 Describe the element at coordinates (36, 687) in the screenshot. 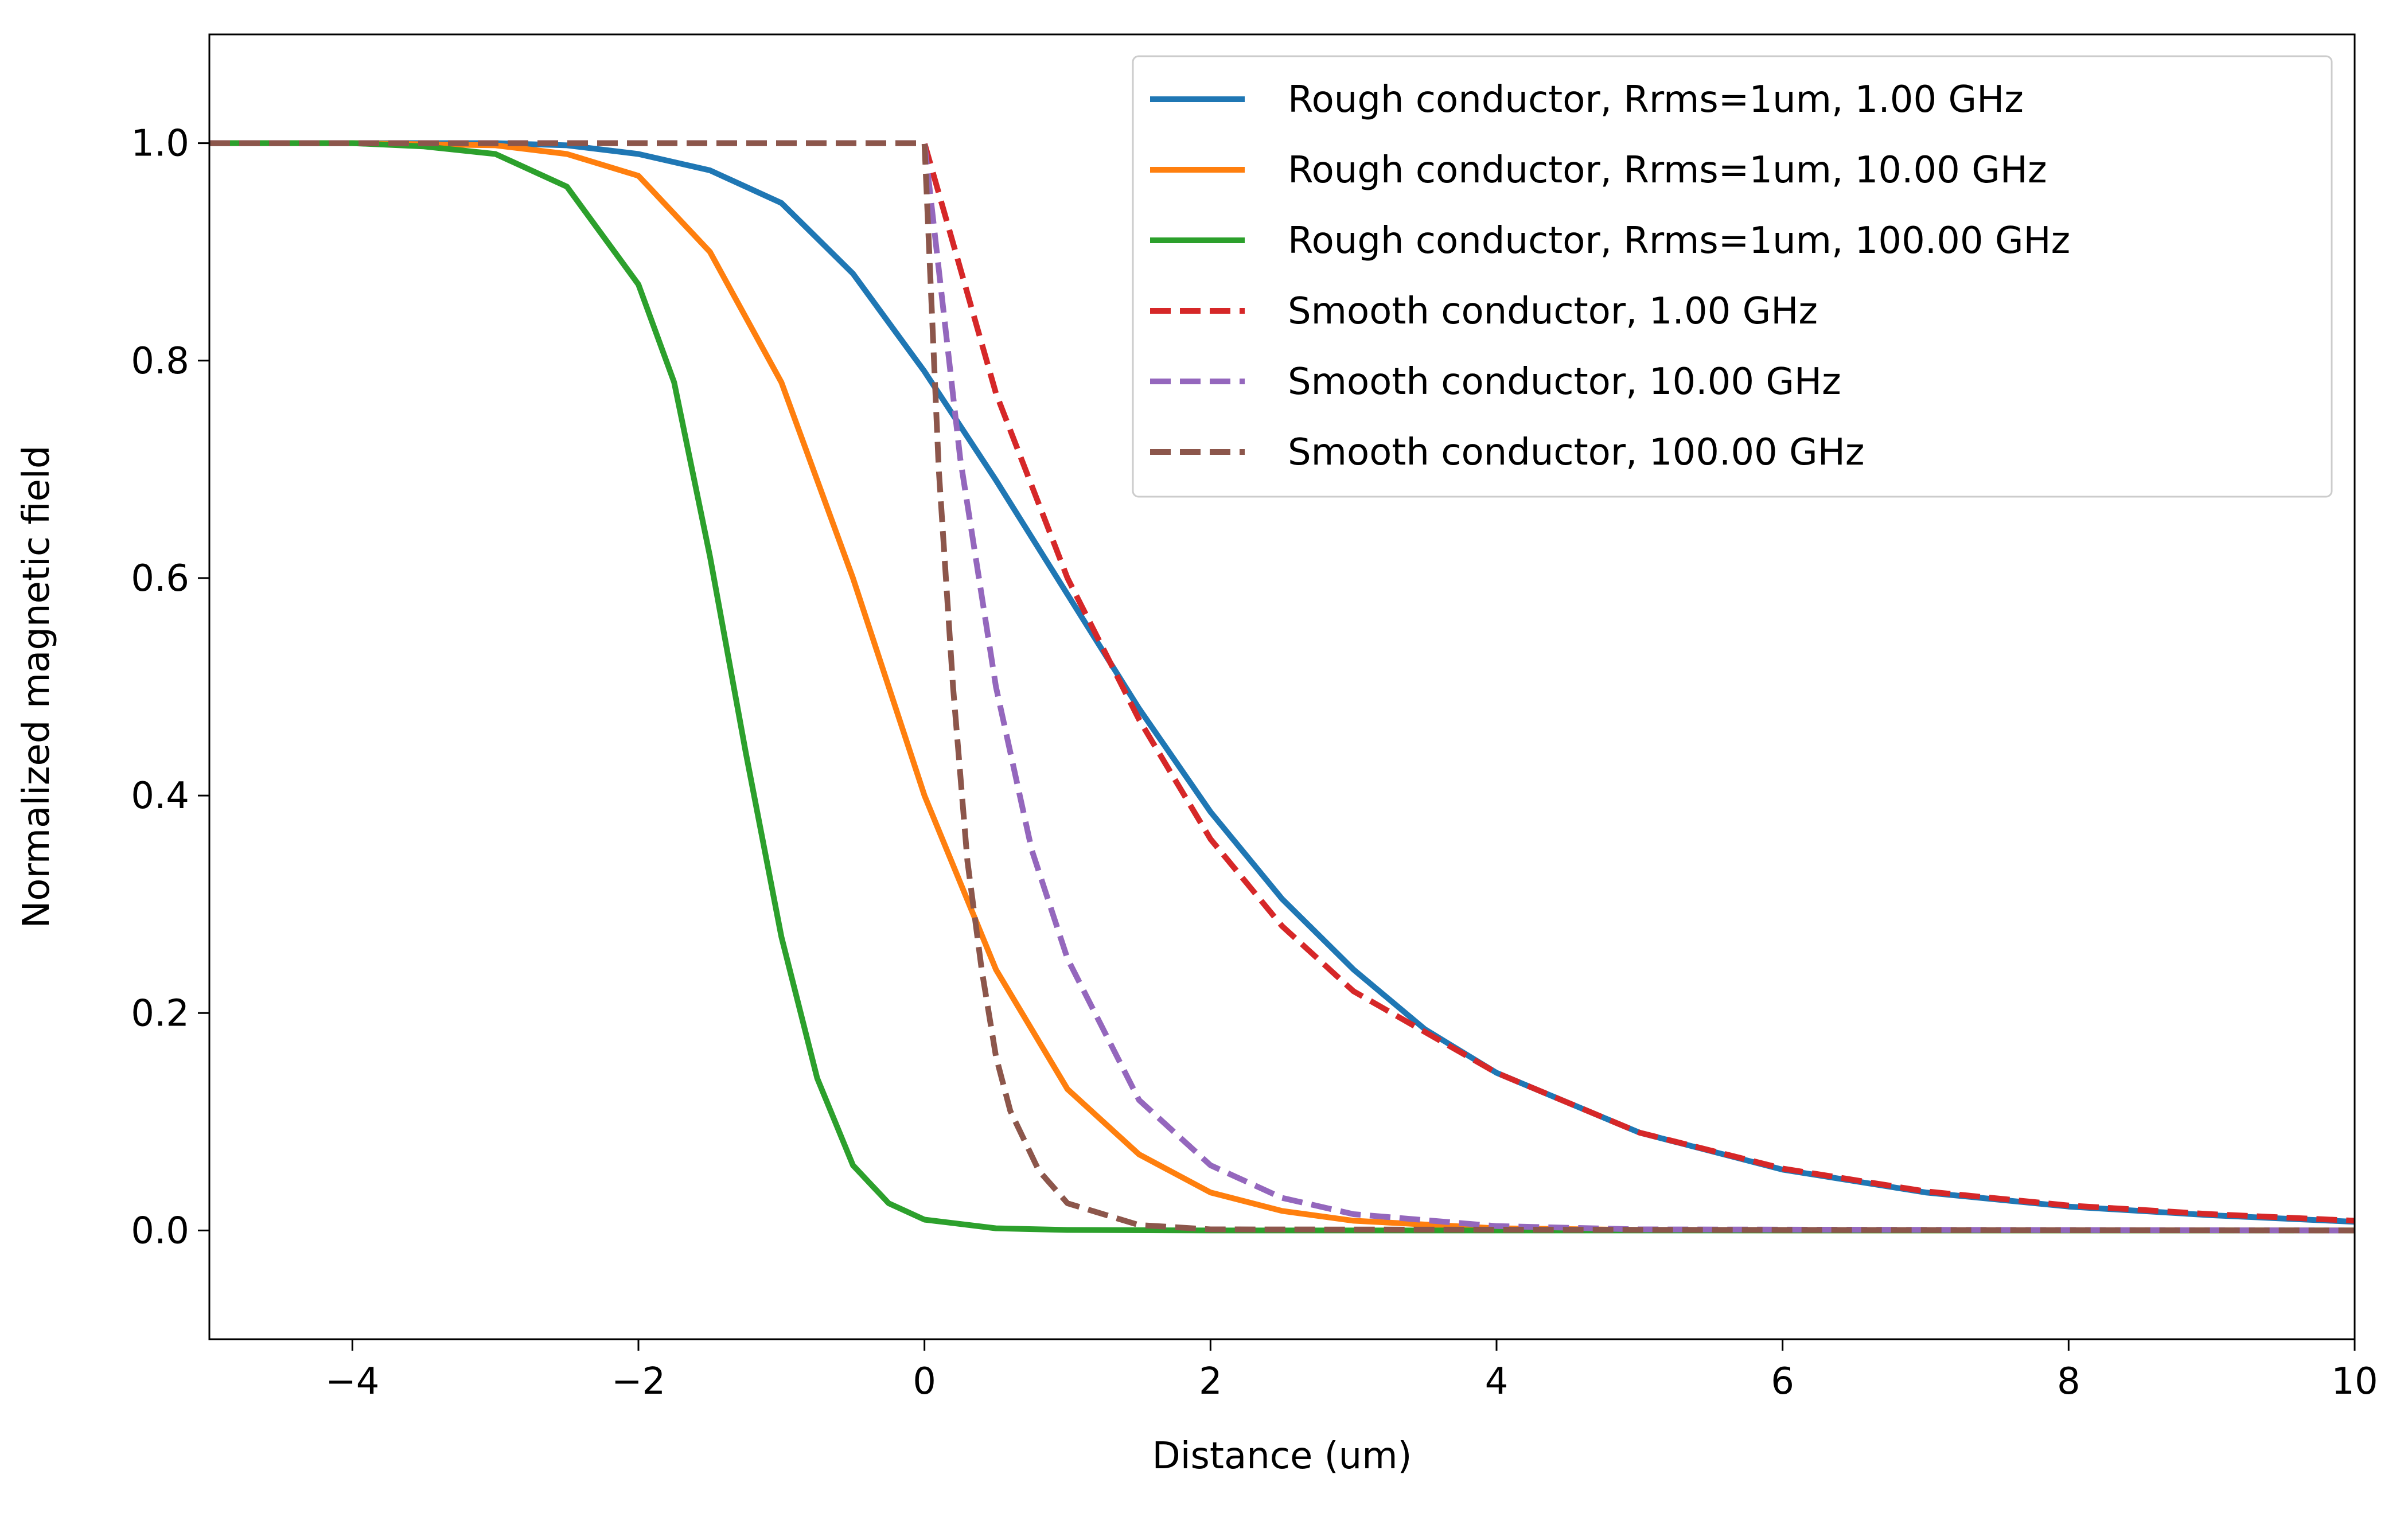

I see `y-axis-title: Normalized magnetic field` at that location.